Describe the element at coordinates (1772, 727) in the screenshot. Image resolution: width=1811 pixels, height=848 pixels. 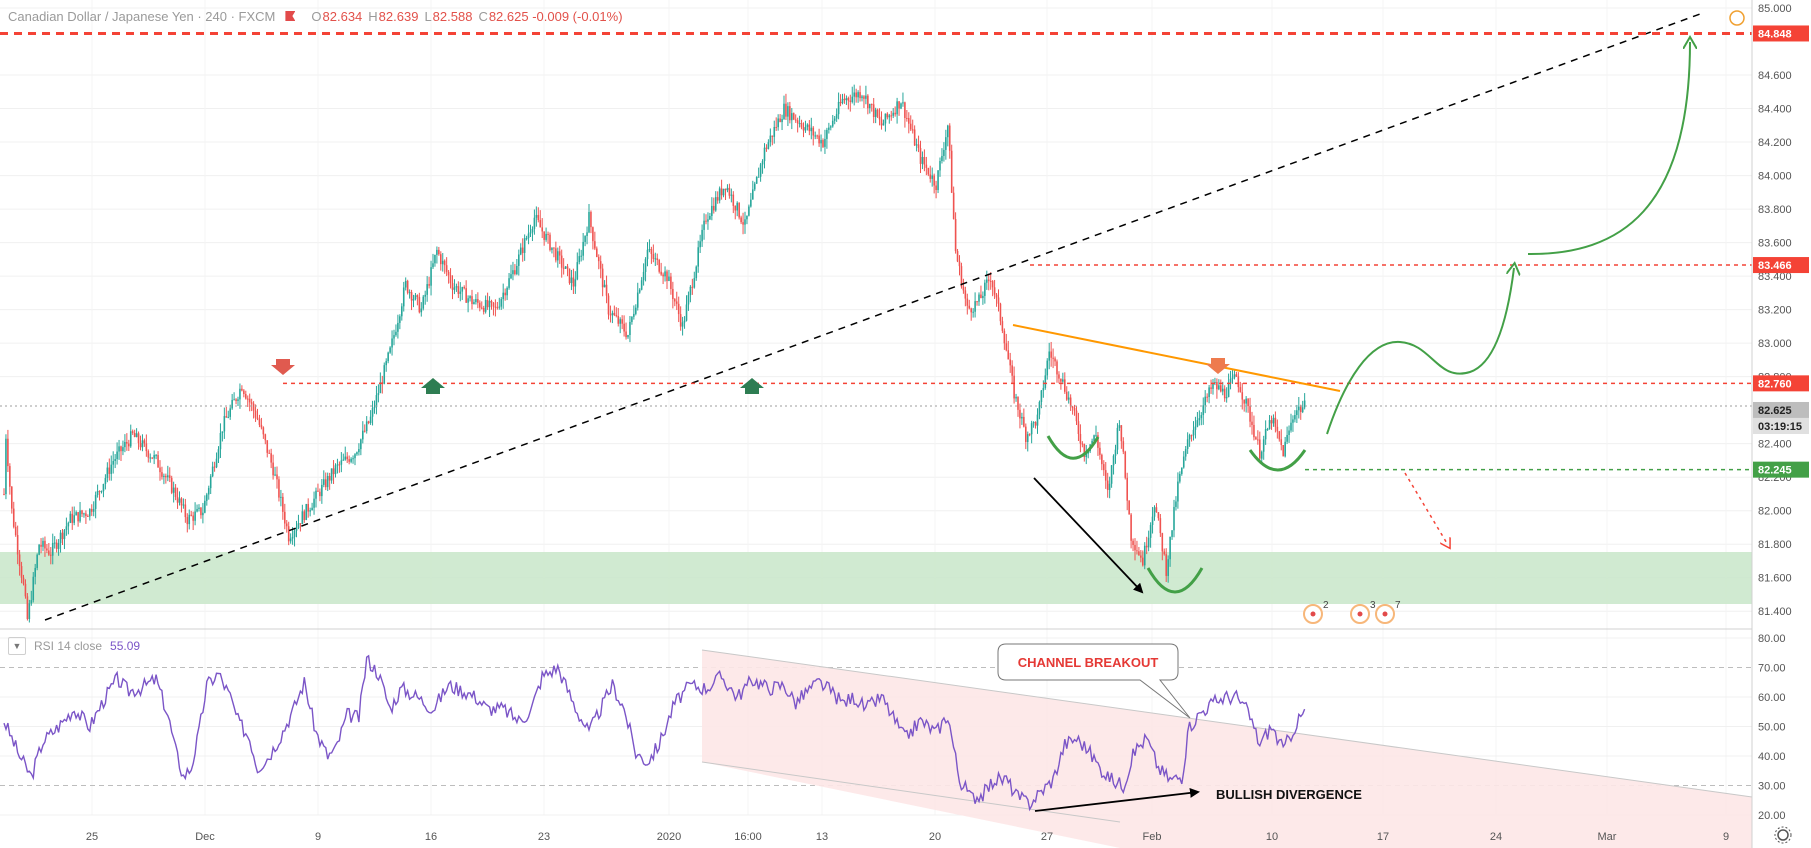
I see `rsi-axis: 80.00 70.00 60.00 50.00 40.00 30.00 20.00` at that location.